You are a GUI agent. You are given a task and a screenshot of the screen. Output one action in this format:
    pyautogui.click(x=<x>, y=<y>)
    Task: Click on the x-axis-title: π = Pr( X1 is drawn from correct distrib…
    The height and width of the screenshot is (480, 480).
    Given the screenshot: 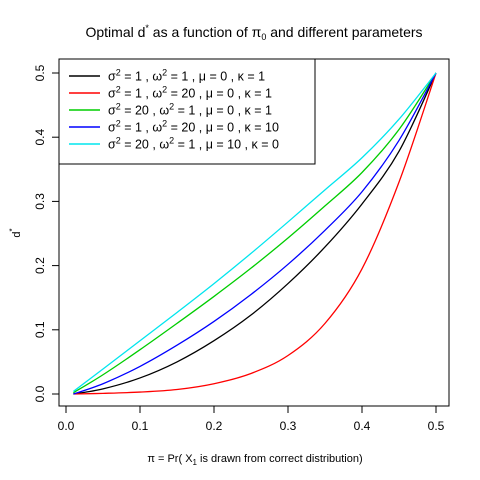 What is the action you would take?
    pyautogui.click(x=254, y=460)
    